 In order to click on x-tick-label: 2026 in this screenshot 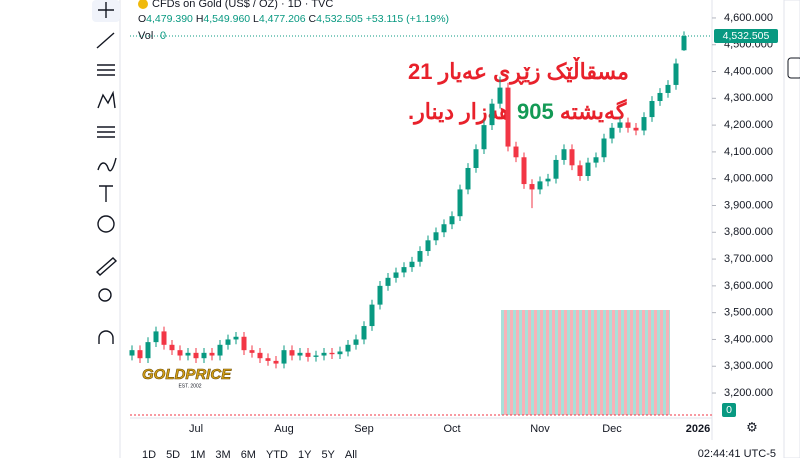, I will do `click(698, 429)`.